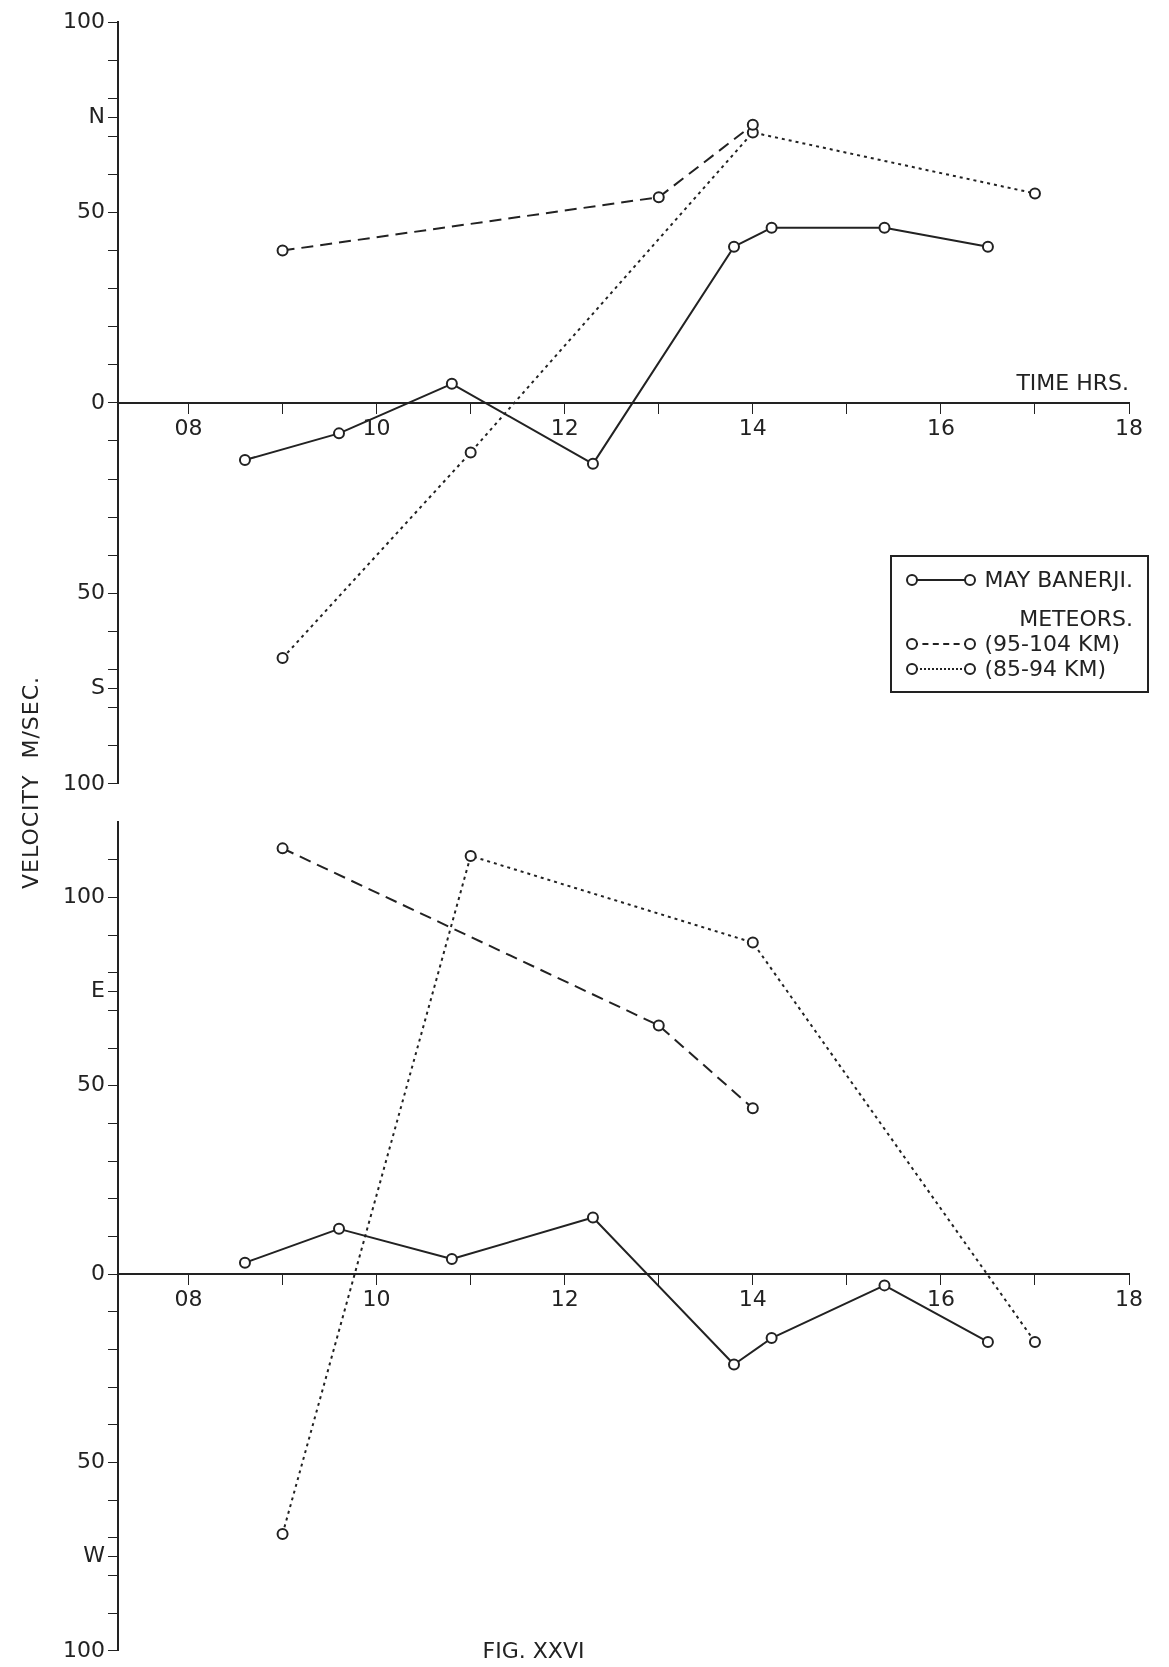 Image resolution: width=1169 pixels, height=1667 pixels. Describe the element at coordinates (533, 1650) in the screenshot. I see `annotation: FIG. XXVI` at that location.